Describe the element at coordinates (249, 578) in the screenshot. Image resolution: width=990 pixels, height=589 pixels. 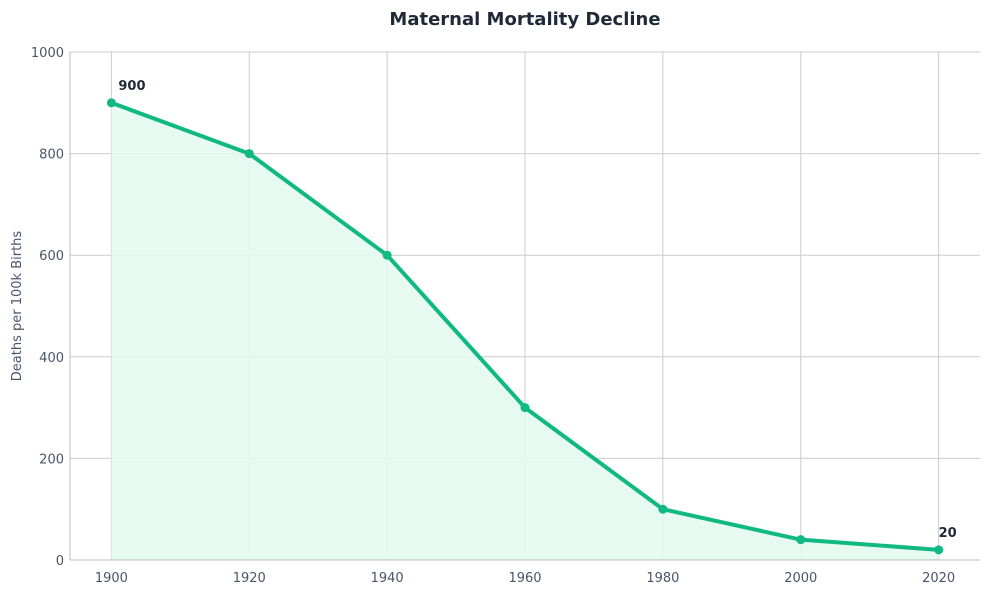
I see `x-tick-label: 1920` at that location.